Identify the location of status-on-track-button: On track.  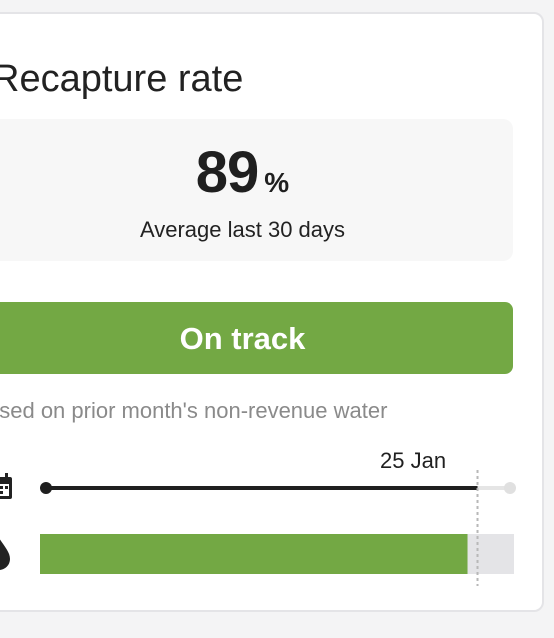
(256, 338).